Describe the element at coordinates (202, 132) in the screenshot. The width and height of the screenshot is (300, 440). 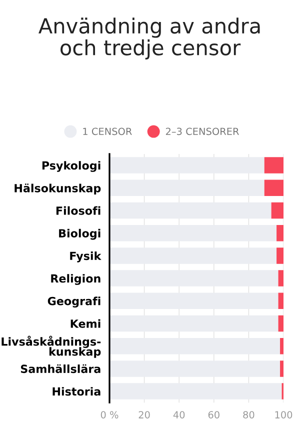
I see `legend-label: 2–3 CENSORER` at that location.